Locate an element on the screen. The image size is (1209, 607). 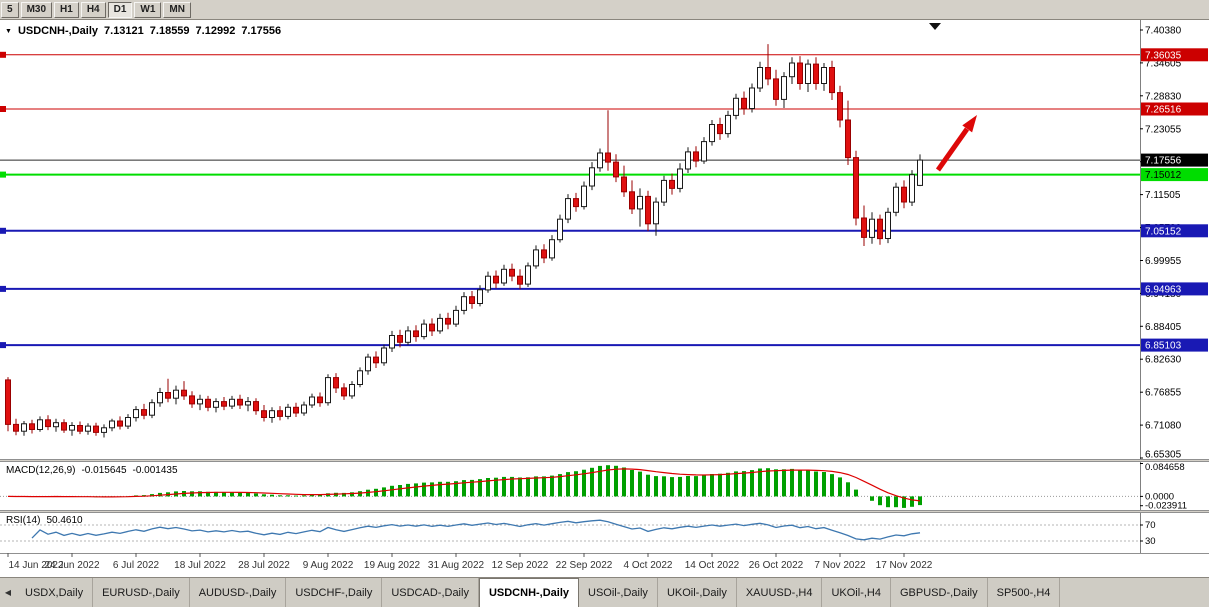
price-badge: 7.15012 is located at coordinates (1174, 175).